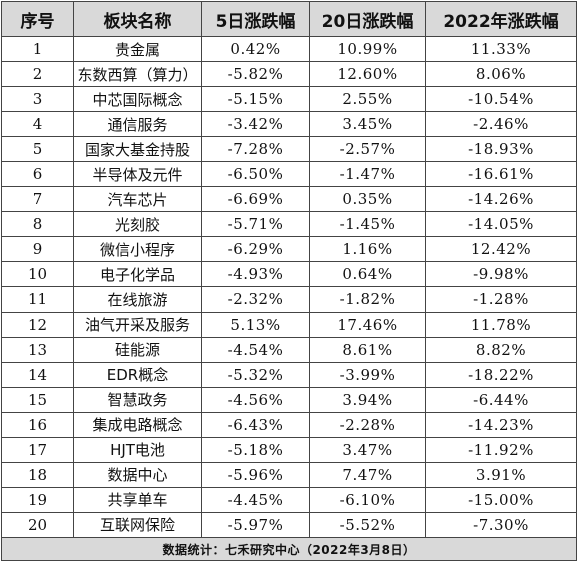  Describe the element at coordinates (137, 99) in the screenshot. I see `sector-name: 中芯国际概念` at that location.